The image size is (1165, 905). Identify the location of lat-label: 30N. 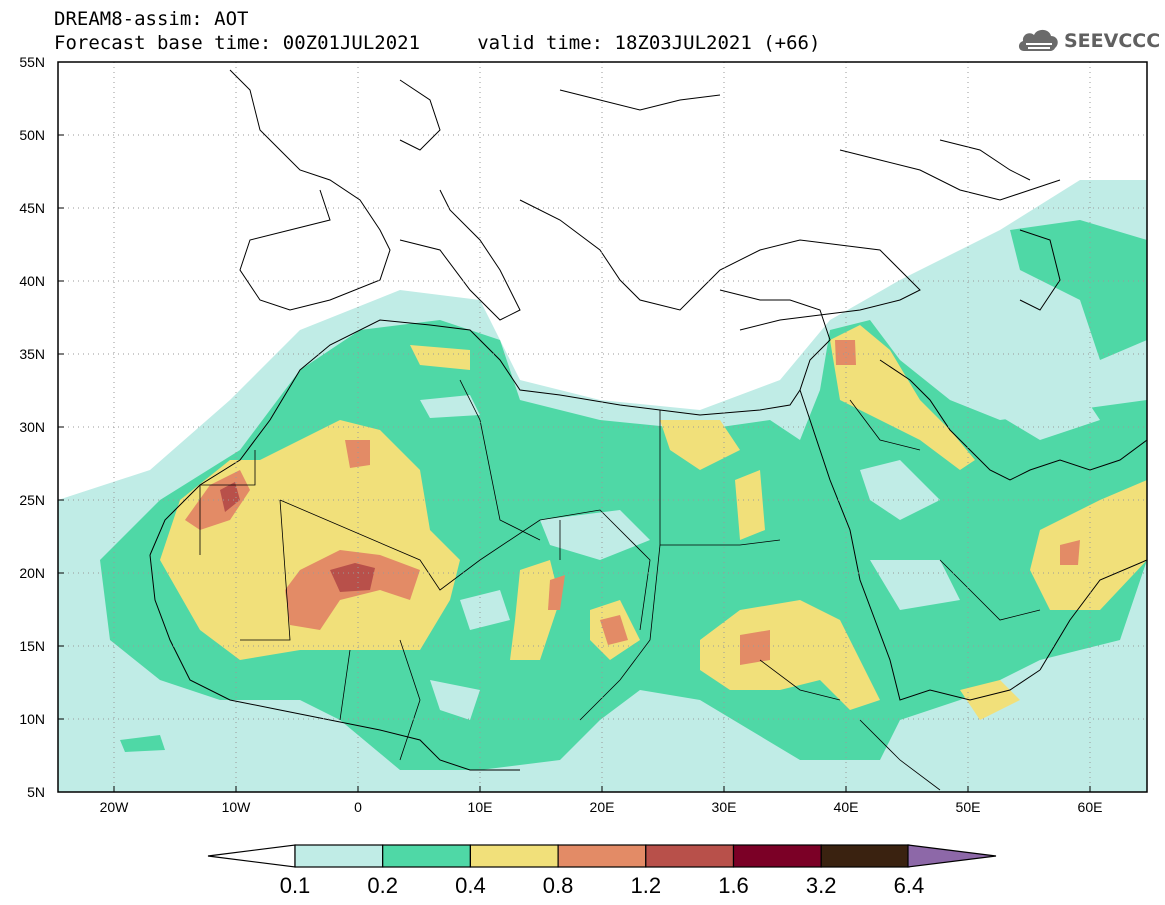
(32, 427).